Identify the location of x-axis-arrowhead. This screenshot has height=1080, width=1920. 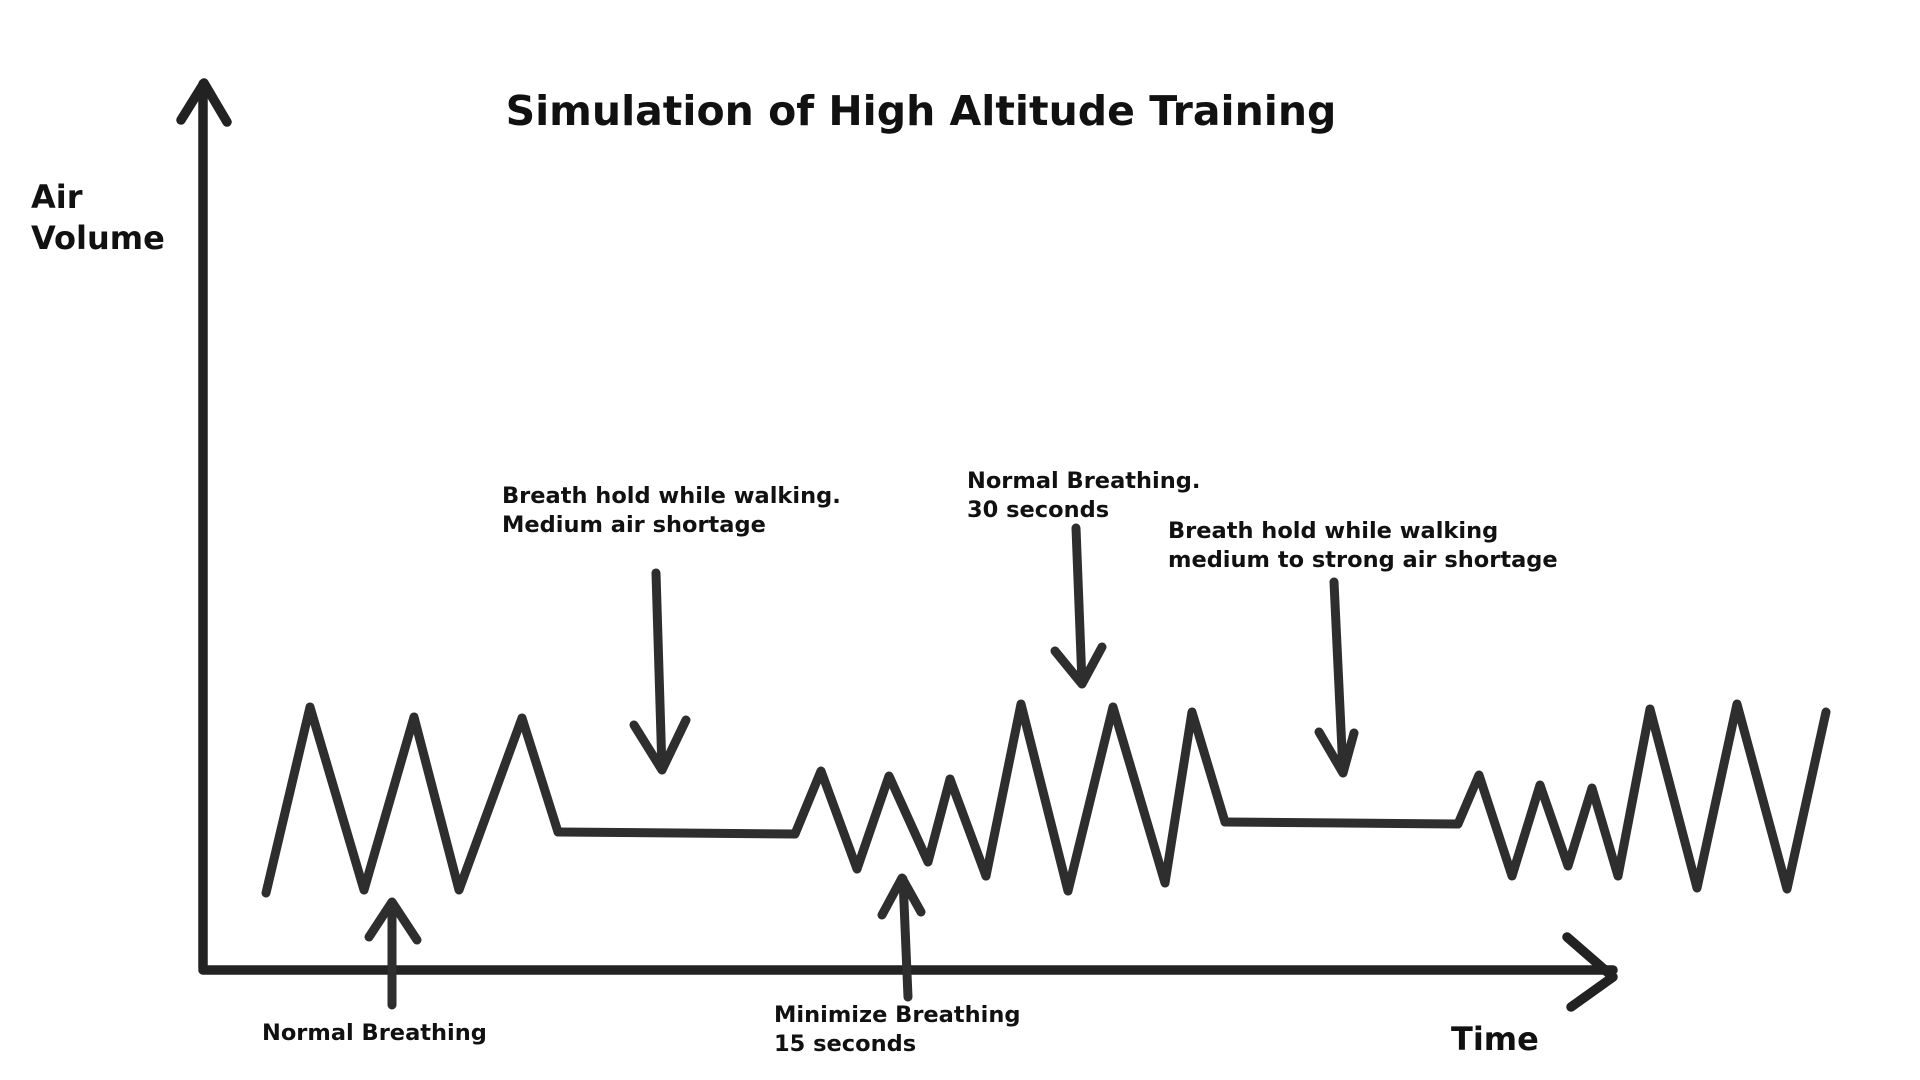
(1590, 972).